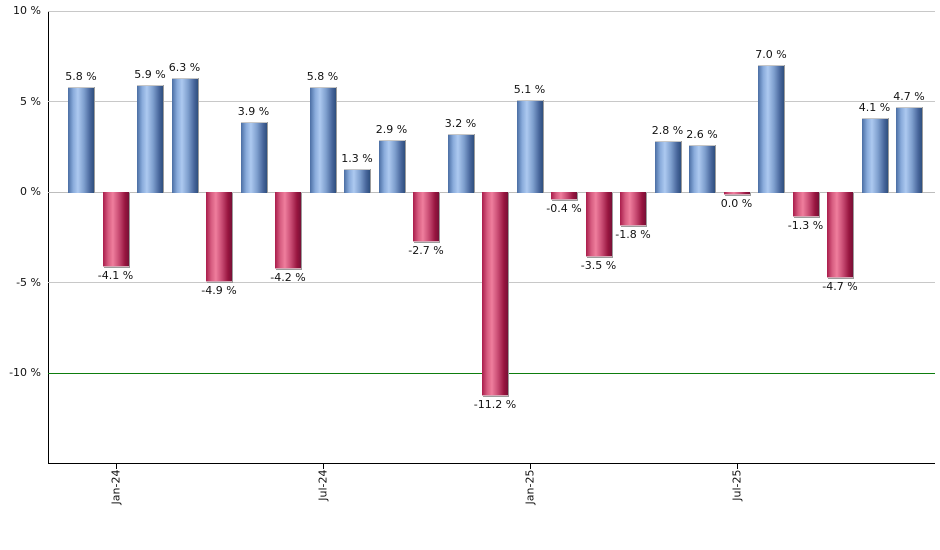 The width and height of the screenshot is (940, 550). I want to click on y-axis-label: 5 %, so click(30, 101).